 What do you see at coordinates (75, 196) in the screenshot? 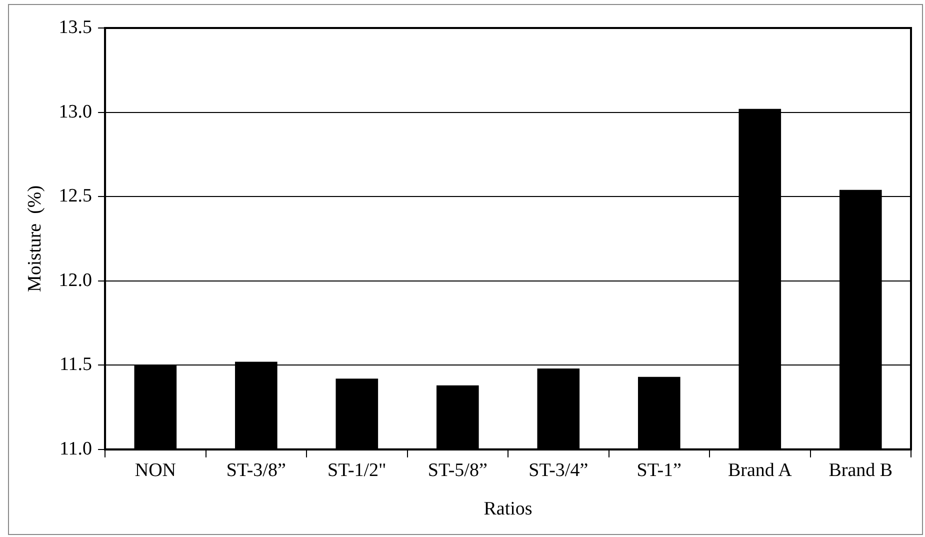
I see `y-tick-label: 12.5` at bounding box center [75, 196].